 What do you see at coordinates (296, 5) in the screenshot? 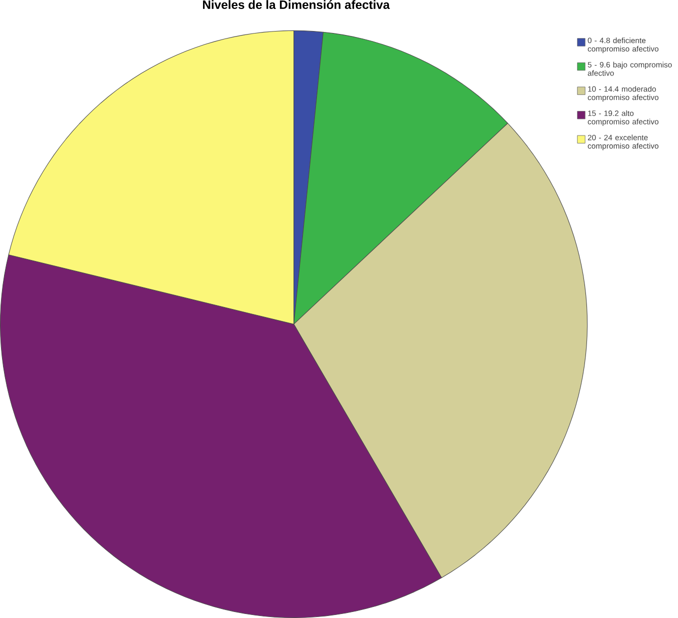
I see `chart-title: Niveles de la Dimensión afectiva` at bounding box center [296, 5].